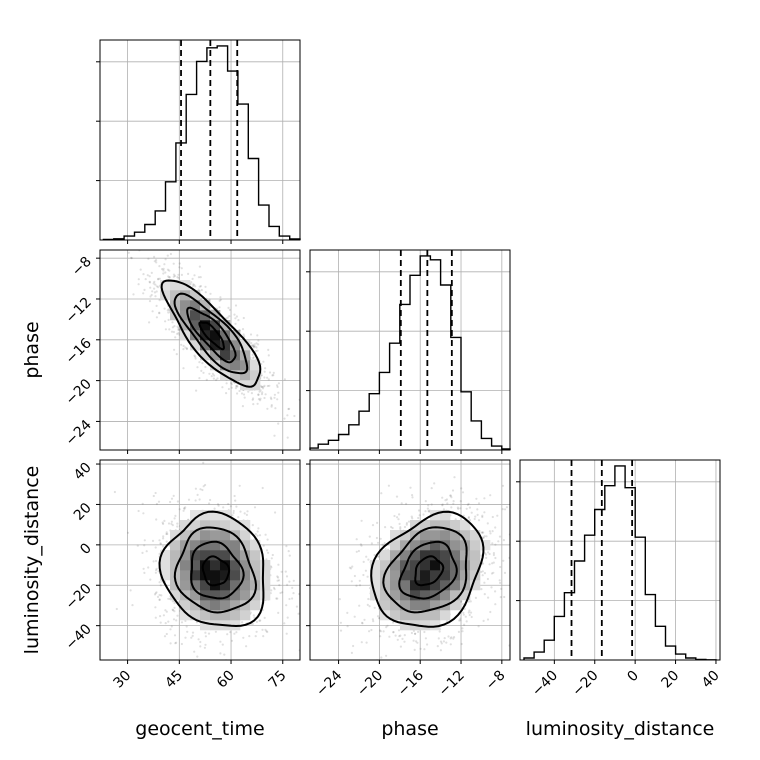 Image resolution: width=760 pixels, height=760 pixels. I want to click on y-tick-label: −12, so click(79, 310).